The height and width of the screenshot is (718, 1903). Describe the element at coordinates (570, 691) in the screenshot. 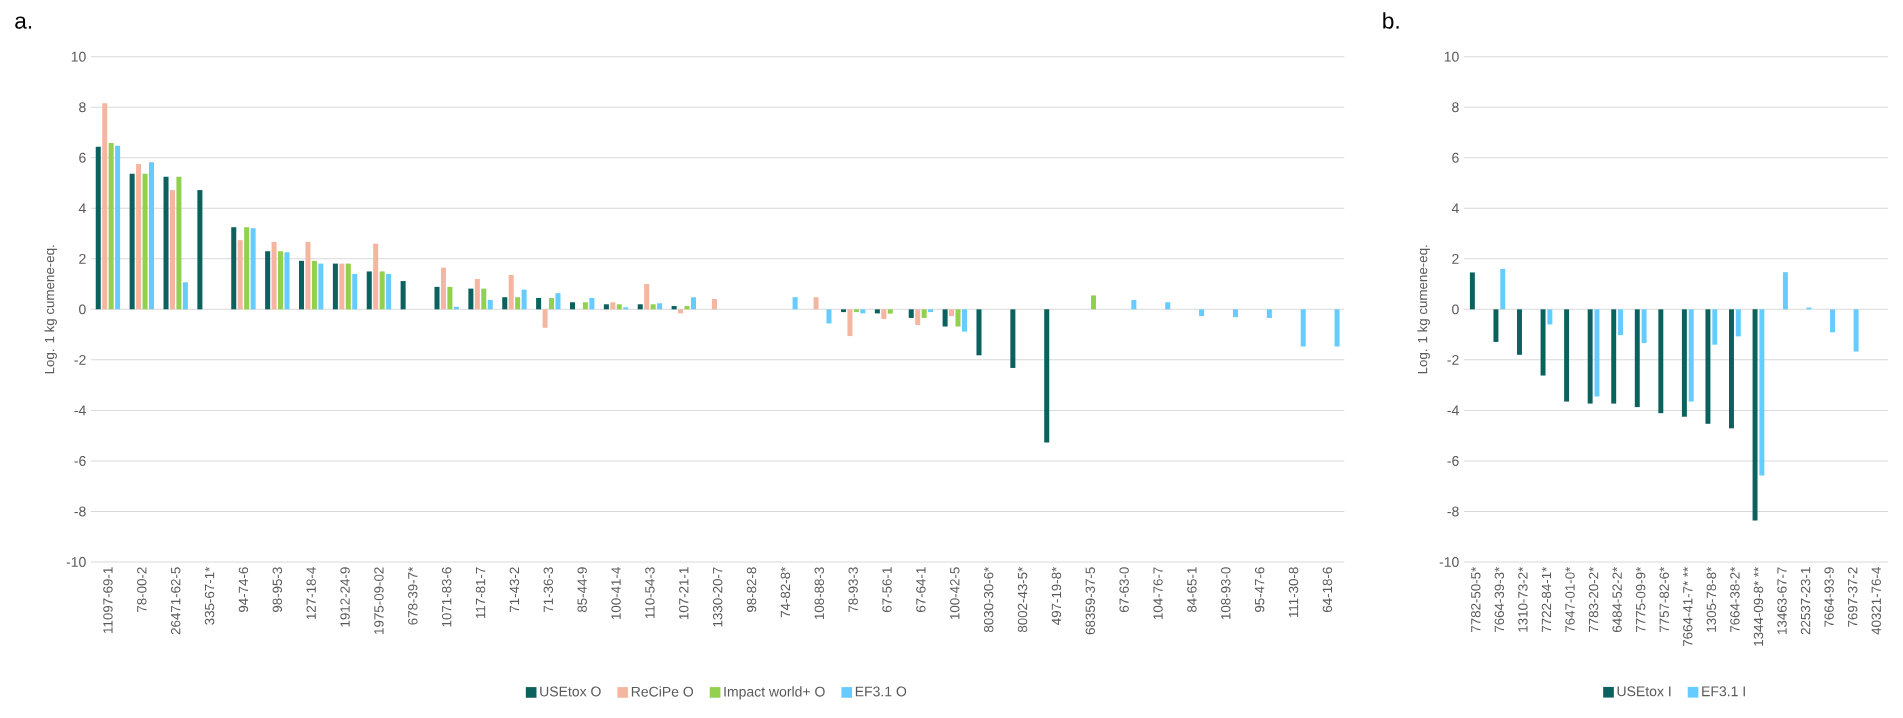

I see `legend-label: USEtox O` at that location.